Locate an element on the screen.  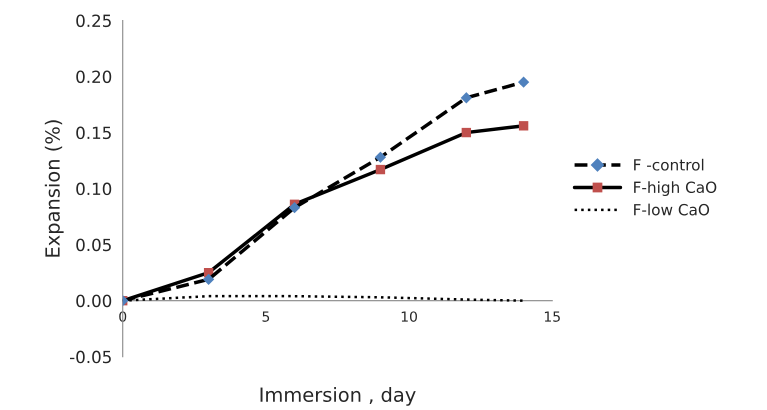
y-axis-title: Expansion (%) is located at coordinates (54, 188).